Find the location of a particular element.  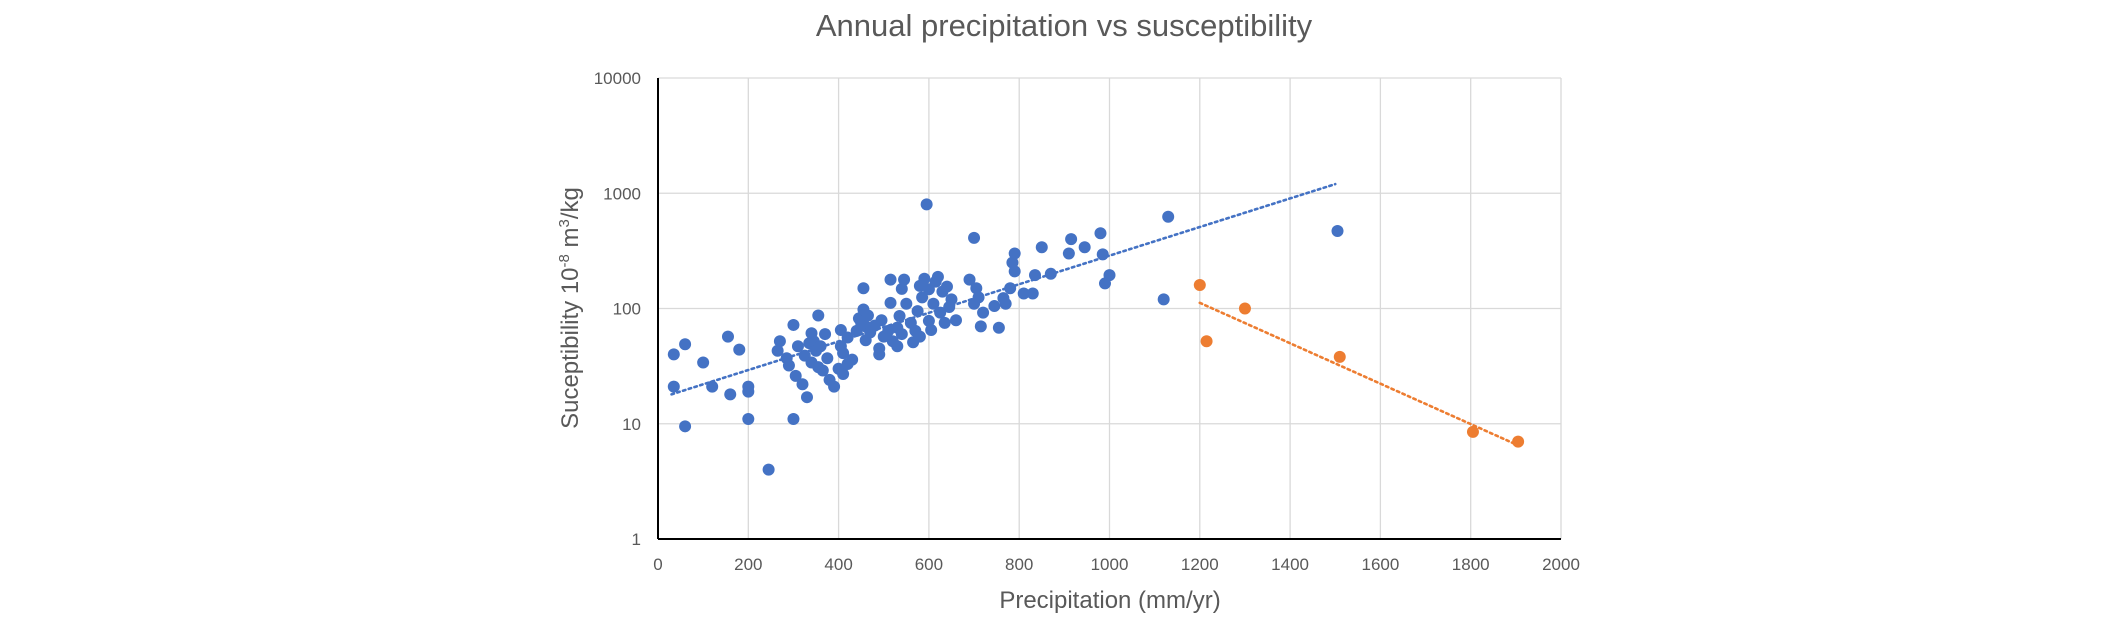

y-tick-label: 1 is located at coordinates (636, 539).